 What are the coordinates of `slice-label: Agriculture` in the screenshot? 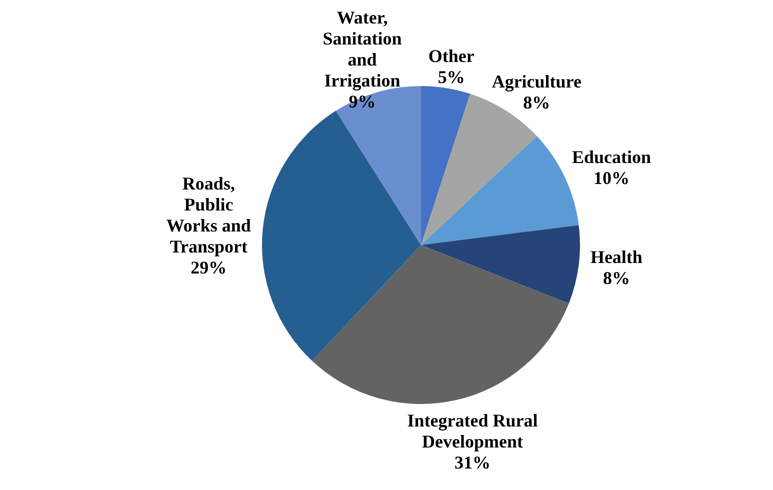 It's located at (537, 82).